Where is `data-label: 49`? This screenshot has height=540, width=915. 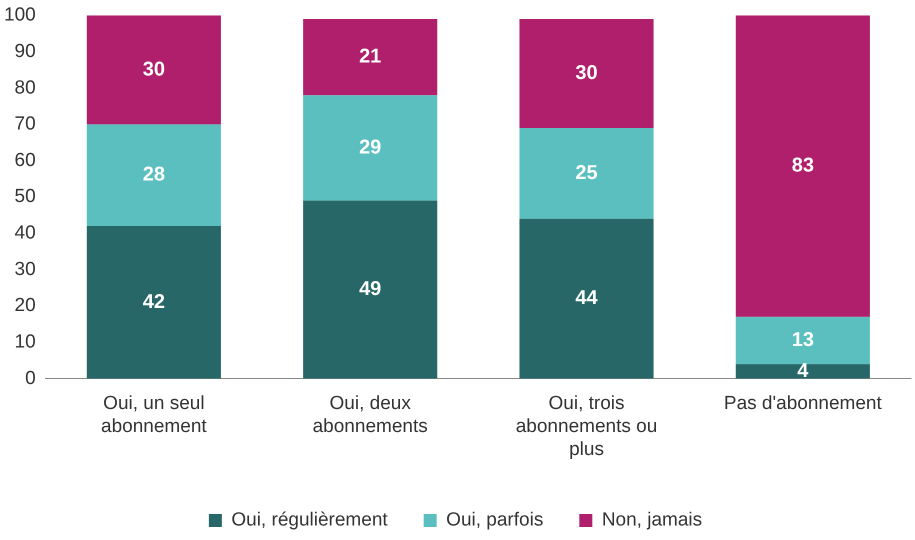 data-label: 49 is located at coordinates (370, 289).